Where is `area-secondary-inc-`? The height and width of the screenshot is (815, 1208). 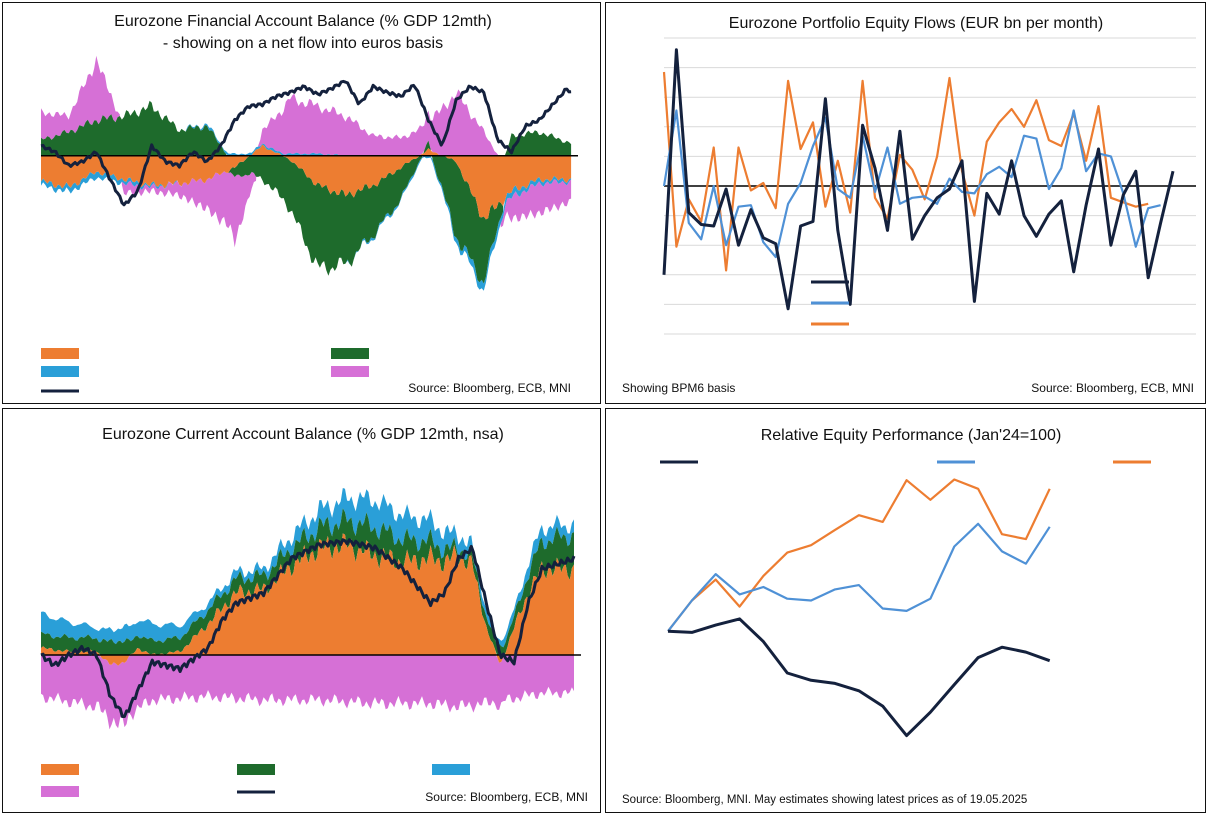 area-secondary-inc- is located at coordinates (307, 692).